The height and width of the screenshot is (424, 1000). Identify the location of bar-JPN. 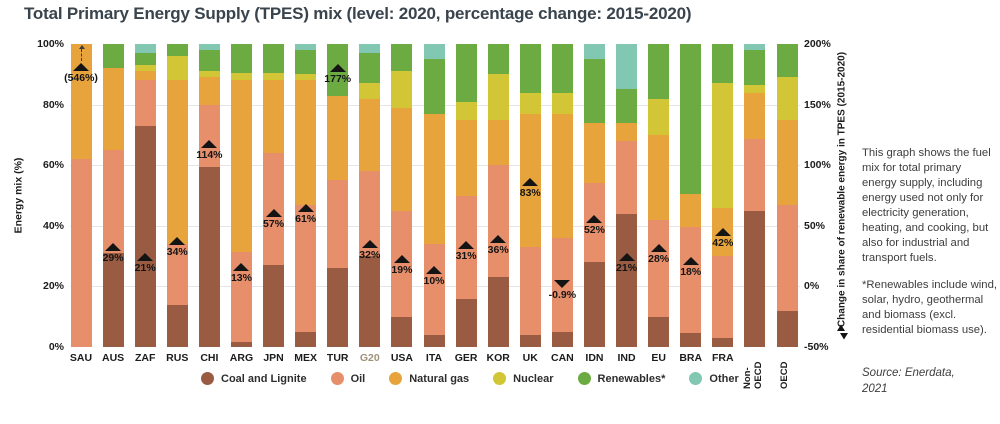
(274, 195).